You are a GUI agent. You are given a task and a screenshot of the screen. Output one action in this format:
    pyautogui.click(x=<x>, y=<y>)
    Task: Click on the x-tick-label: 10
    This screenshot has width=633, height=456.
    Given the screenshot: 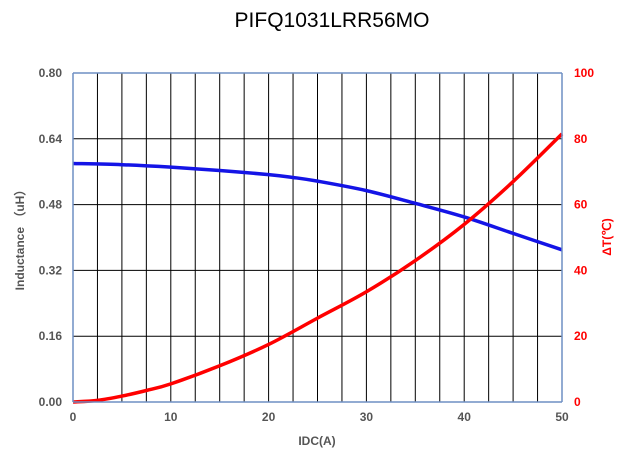 What is the action you would take?
    pyautogui.click(x=171, y=417)
    